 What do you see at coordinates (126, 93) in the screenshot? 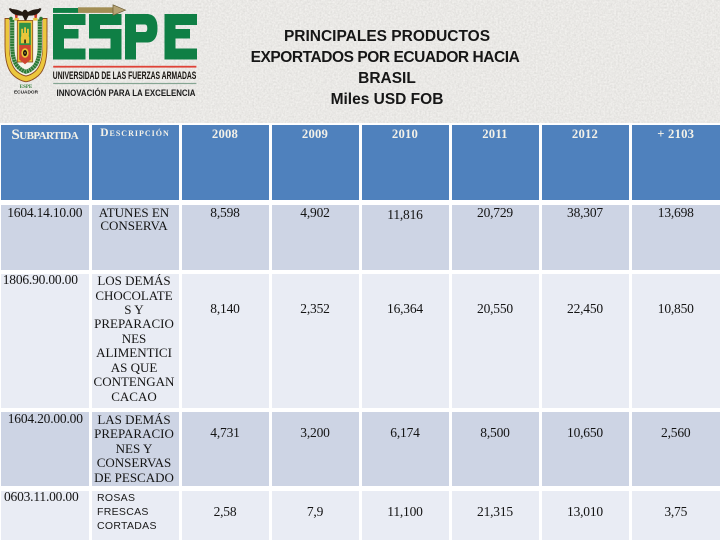
I see `svg-text: INNOVACIÓN PARA LA EXCELENCIA` at bounding box center [126, 93].